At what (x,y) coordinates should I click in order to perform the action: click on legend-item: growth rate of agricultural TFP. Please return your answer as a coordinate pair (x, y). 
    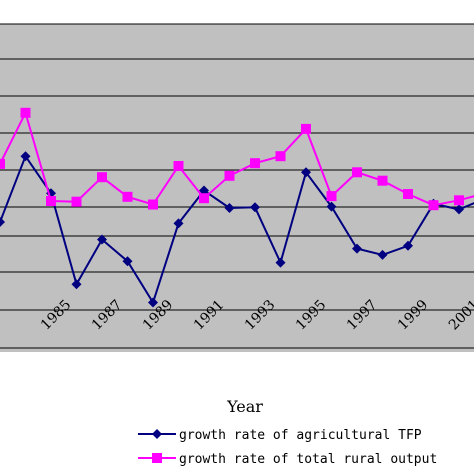
    Looking at the image, I should click on (280, 435).